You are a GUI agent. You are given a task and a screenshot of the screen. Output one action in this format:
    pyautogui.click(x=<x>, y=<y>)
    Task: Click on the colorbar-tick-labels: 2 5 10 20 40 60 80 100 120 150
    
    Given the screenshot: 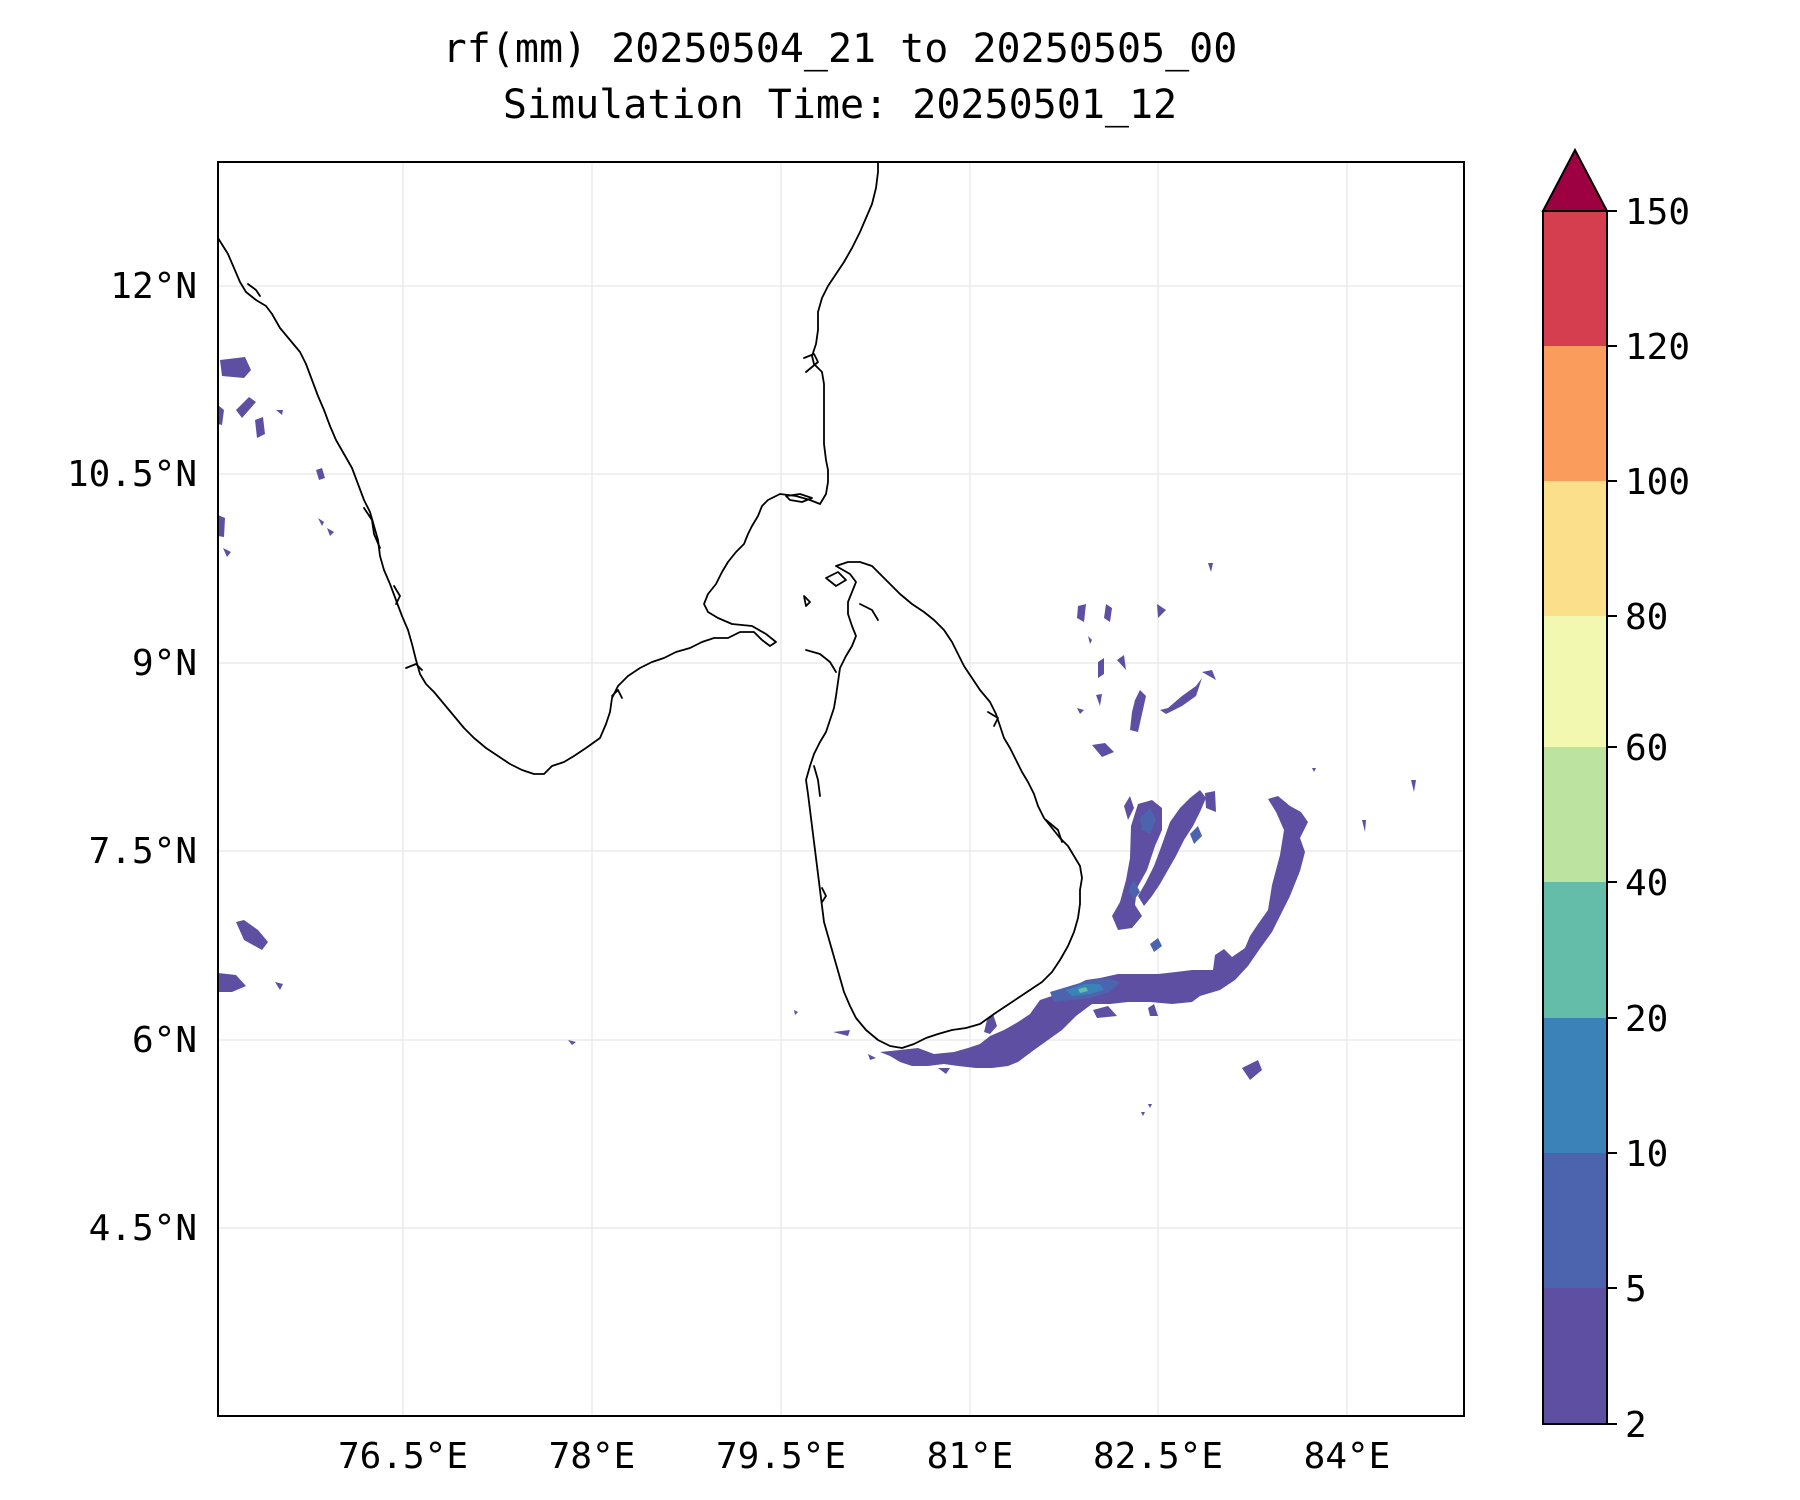 What is the action you would take?
    pyautogui.click(x=1657, y=819)
    